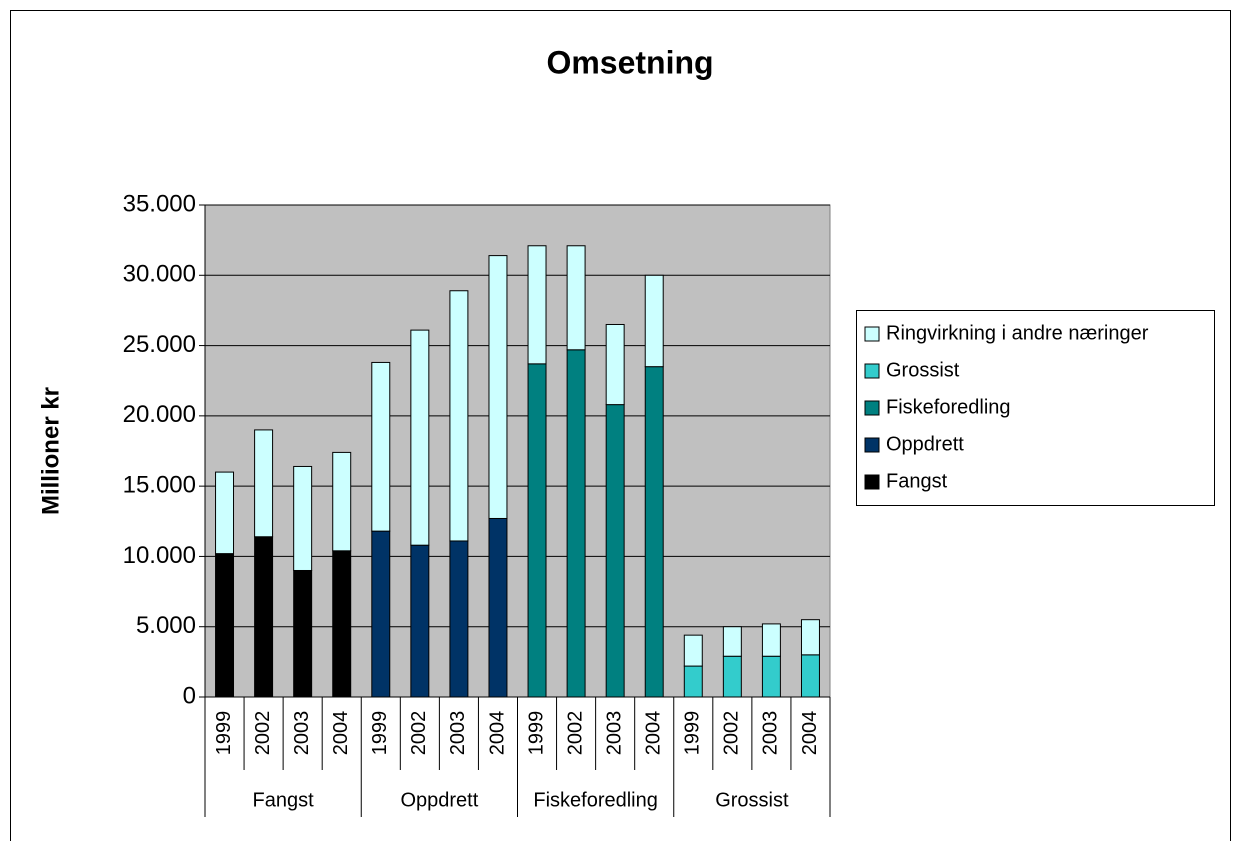  Describe the element at coordinates (166, 625) in the screenshot. I see `y-tick-label: 5.000` at that location.